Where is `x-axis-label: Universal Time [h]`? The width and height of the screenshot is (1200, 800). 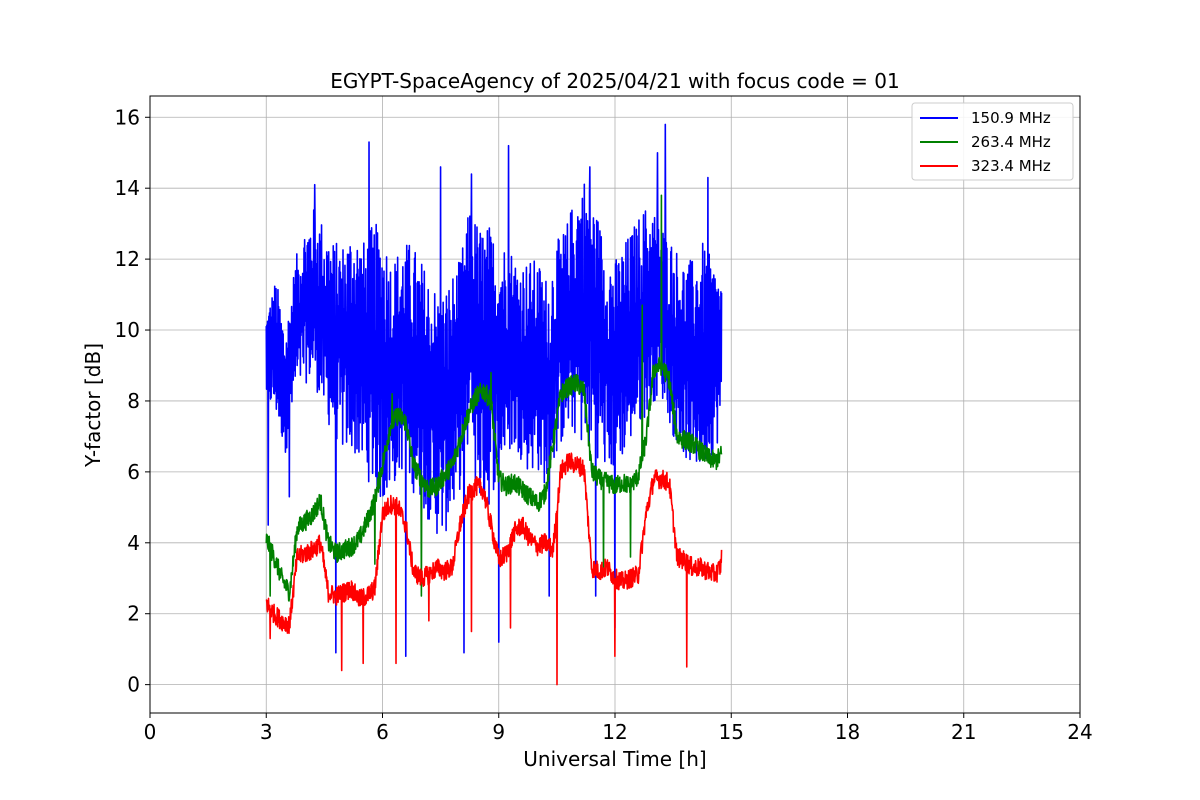 x-axis-label: Universal Time [h] is located at coordinates (614, 759).